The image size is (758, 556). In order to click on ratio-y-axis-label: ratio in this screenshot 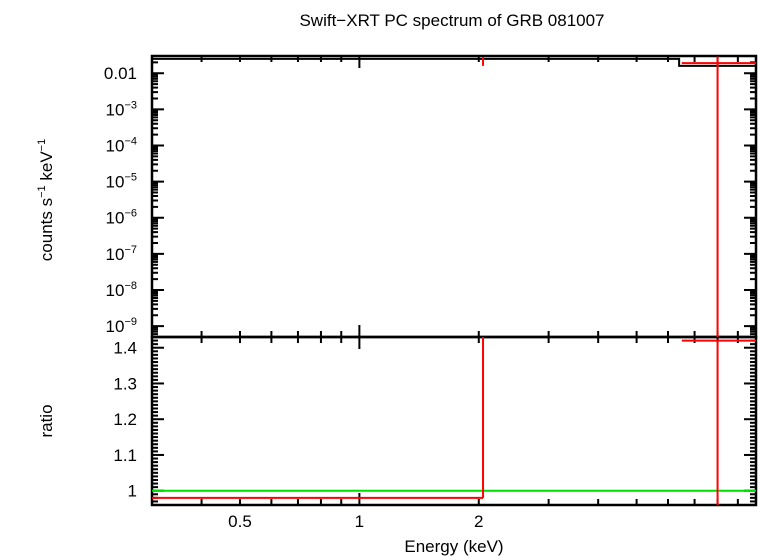, I will do `click(46, 420)`.